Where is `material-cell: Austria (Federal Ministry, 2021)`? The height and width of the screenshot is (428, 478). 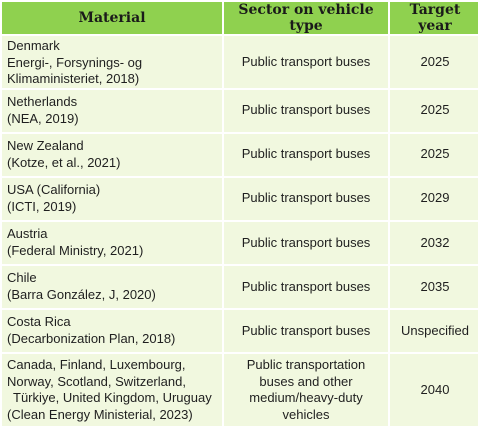
material-cell: Austria (Federal Ministry, 2021) is located at coordinates (112, 242).